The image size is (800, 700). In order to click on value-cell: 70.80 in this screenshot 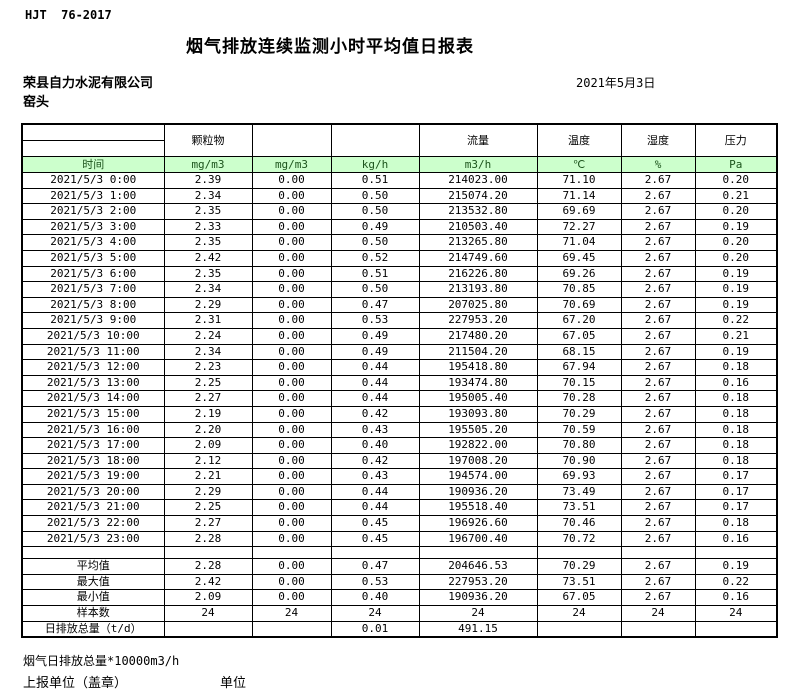, I will do `click(579, 445)`.